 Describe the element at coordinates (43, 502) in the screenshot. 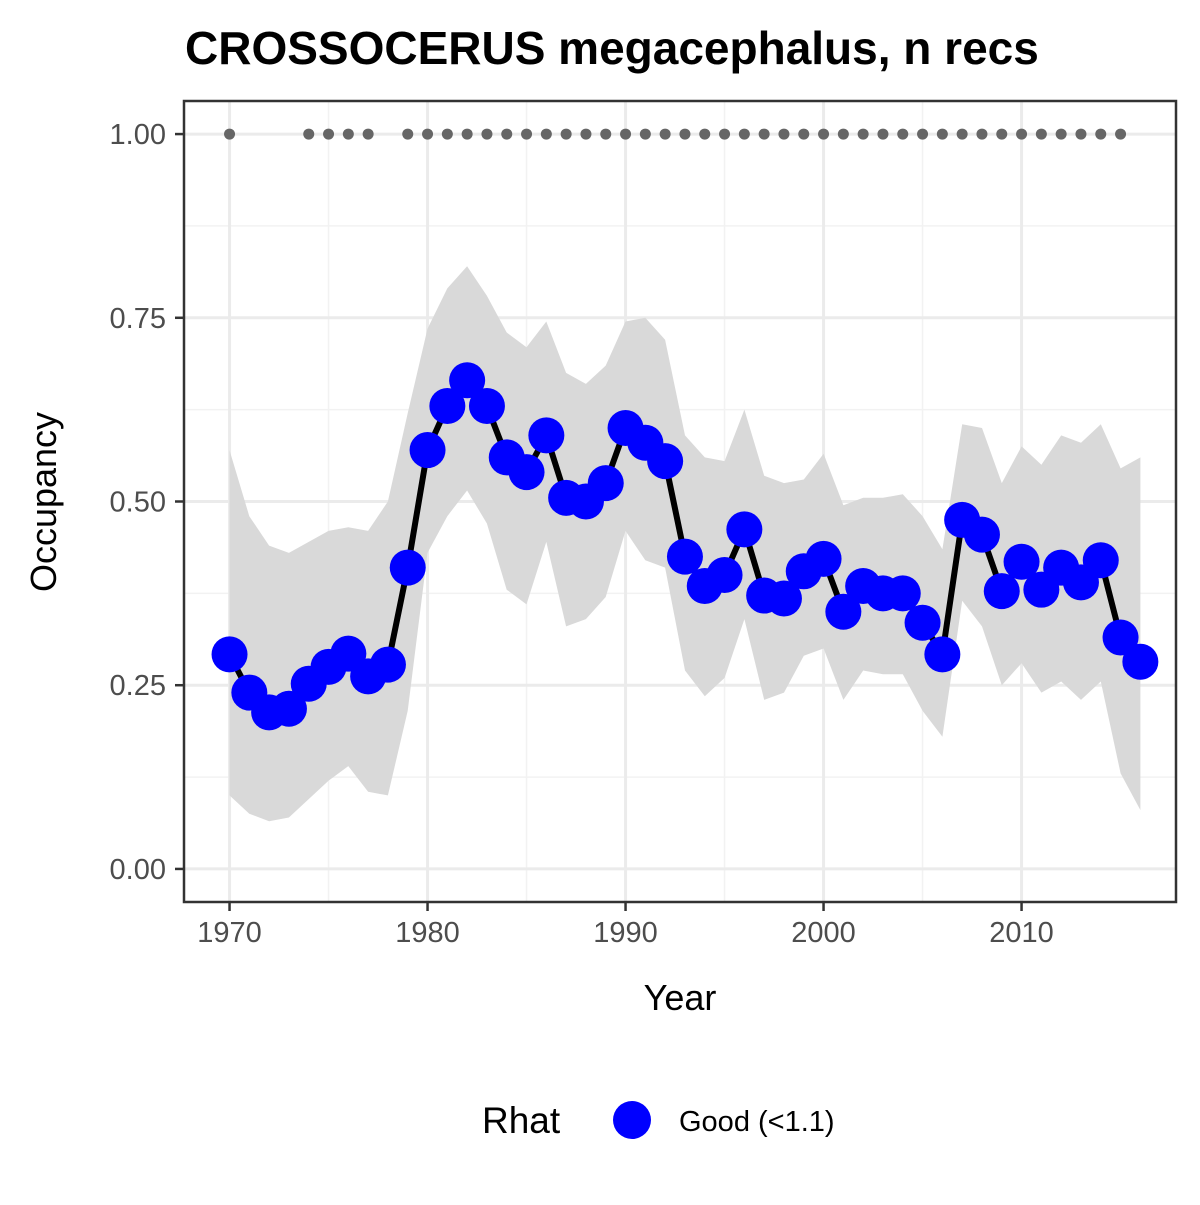

I see `y-axis-title: Occupancy` at that location.